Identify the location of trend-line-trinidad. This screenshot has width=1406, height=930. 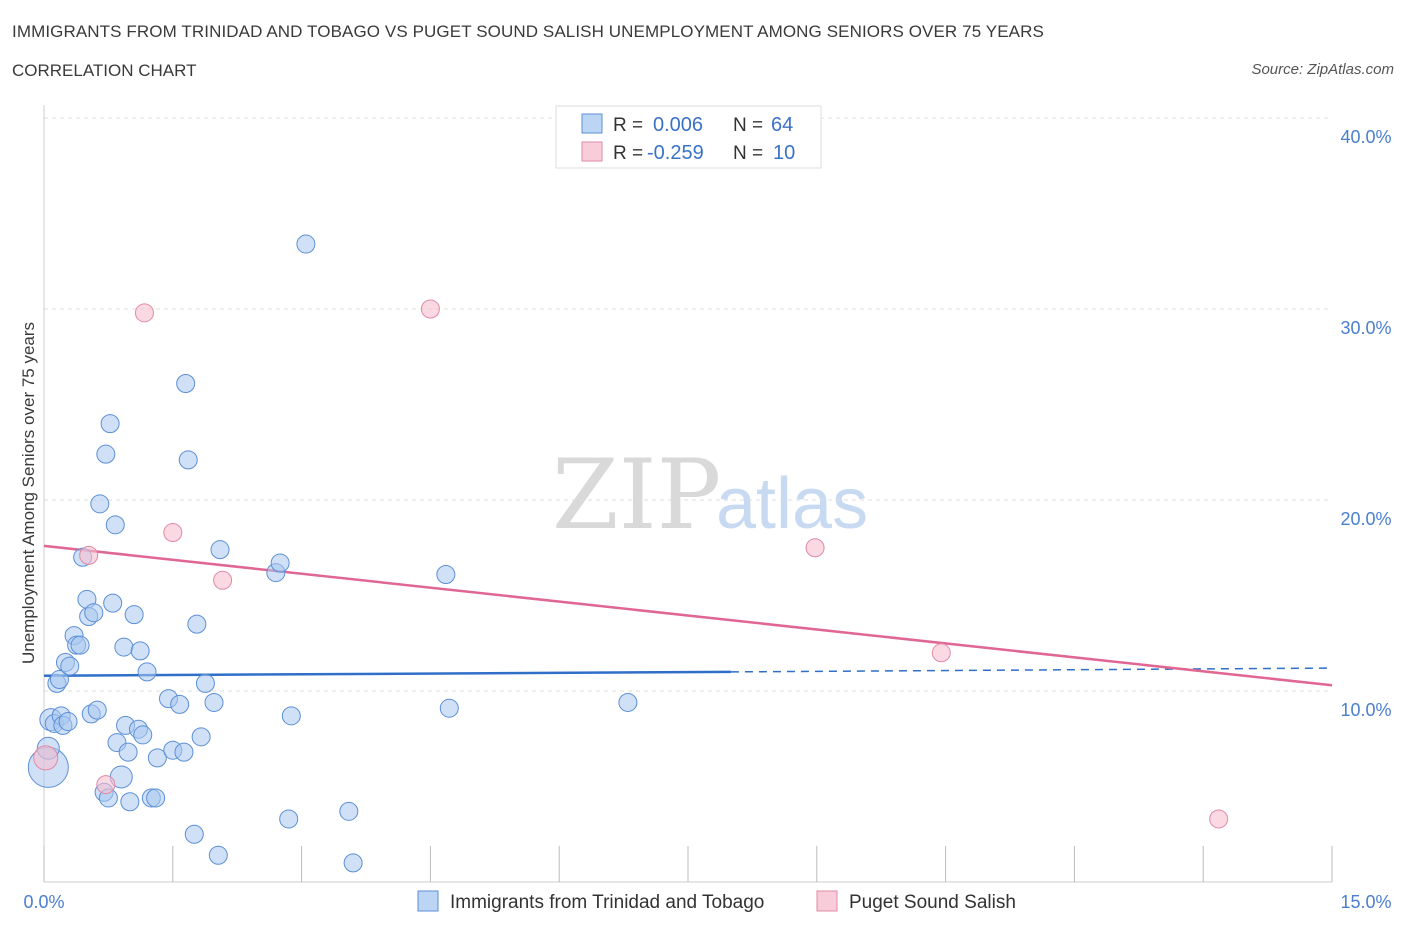
(387, 673).